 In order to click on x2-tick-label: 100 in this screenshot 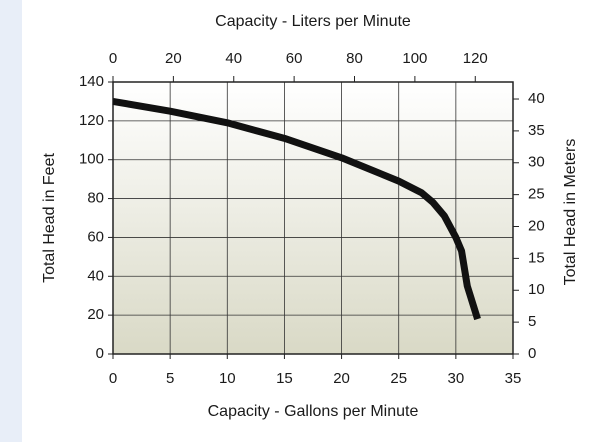, I will do `click(414, 58)`.